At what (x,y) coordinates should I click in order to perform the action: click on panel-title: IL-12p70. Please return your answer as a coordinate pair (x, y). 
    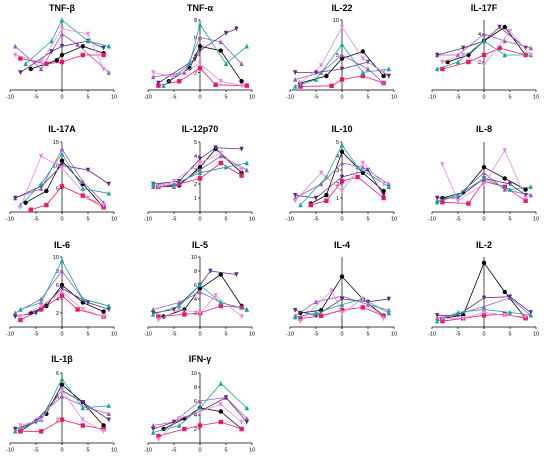
    Looking at the image, I should click on (200, 129).